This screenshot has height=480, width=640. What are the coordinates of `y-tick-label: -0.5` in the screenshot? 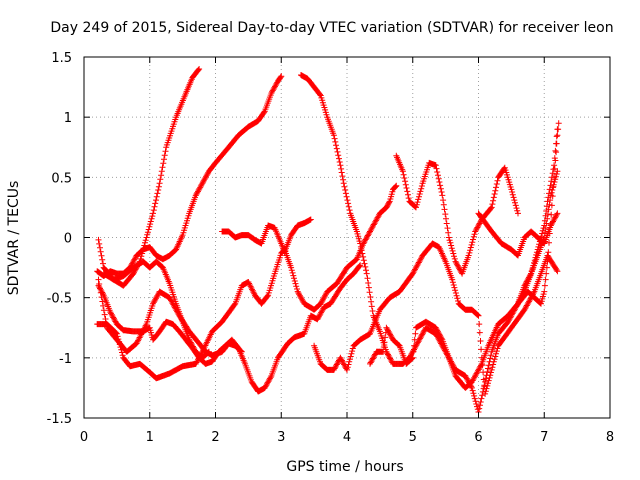 It's located at (59, 299).